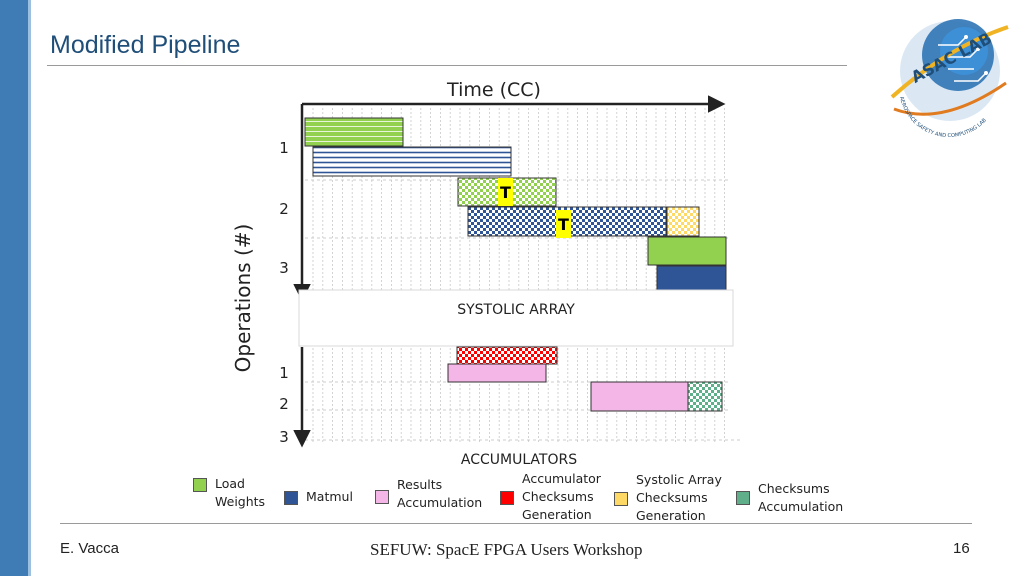 The image size is (1024, 576). Describe the element at coordinates (561, 496) in the screenshot. I see `legend-label: Accumulator Checksums Generation` at that location.